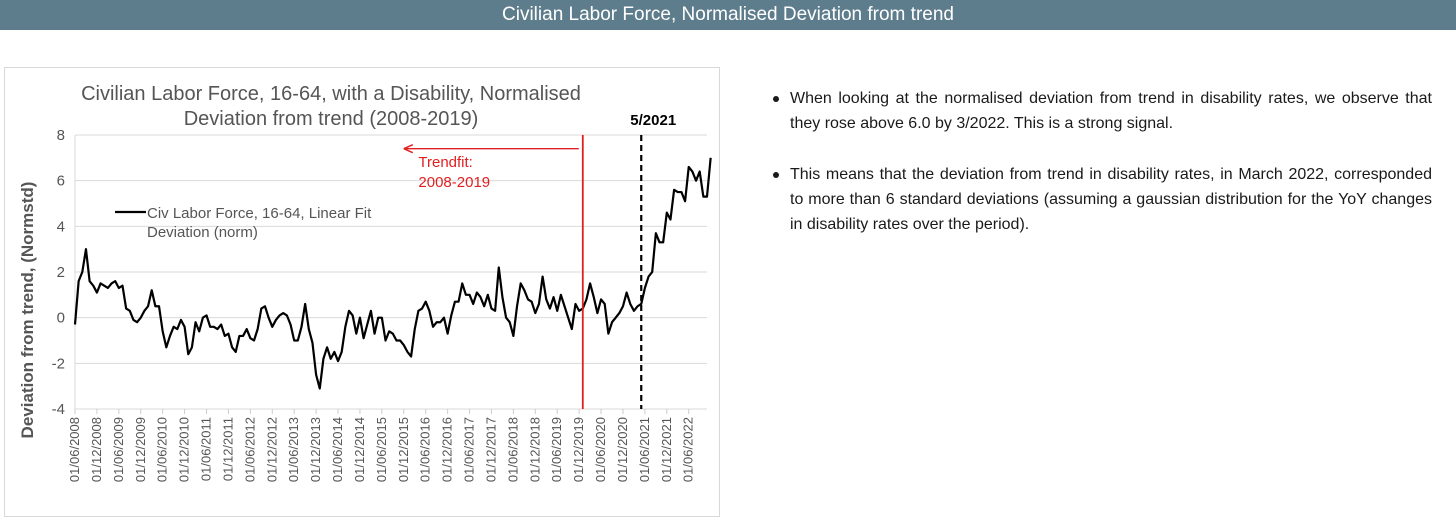 This screenshot has width=1456, height=526. What do you see at coordinates (27, 310) in the screenshot?
I see `y-axis-label: Deviation from trend, (Normstd)` at bounding box center [27, 310].